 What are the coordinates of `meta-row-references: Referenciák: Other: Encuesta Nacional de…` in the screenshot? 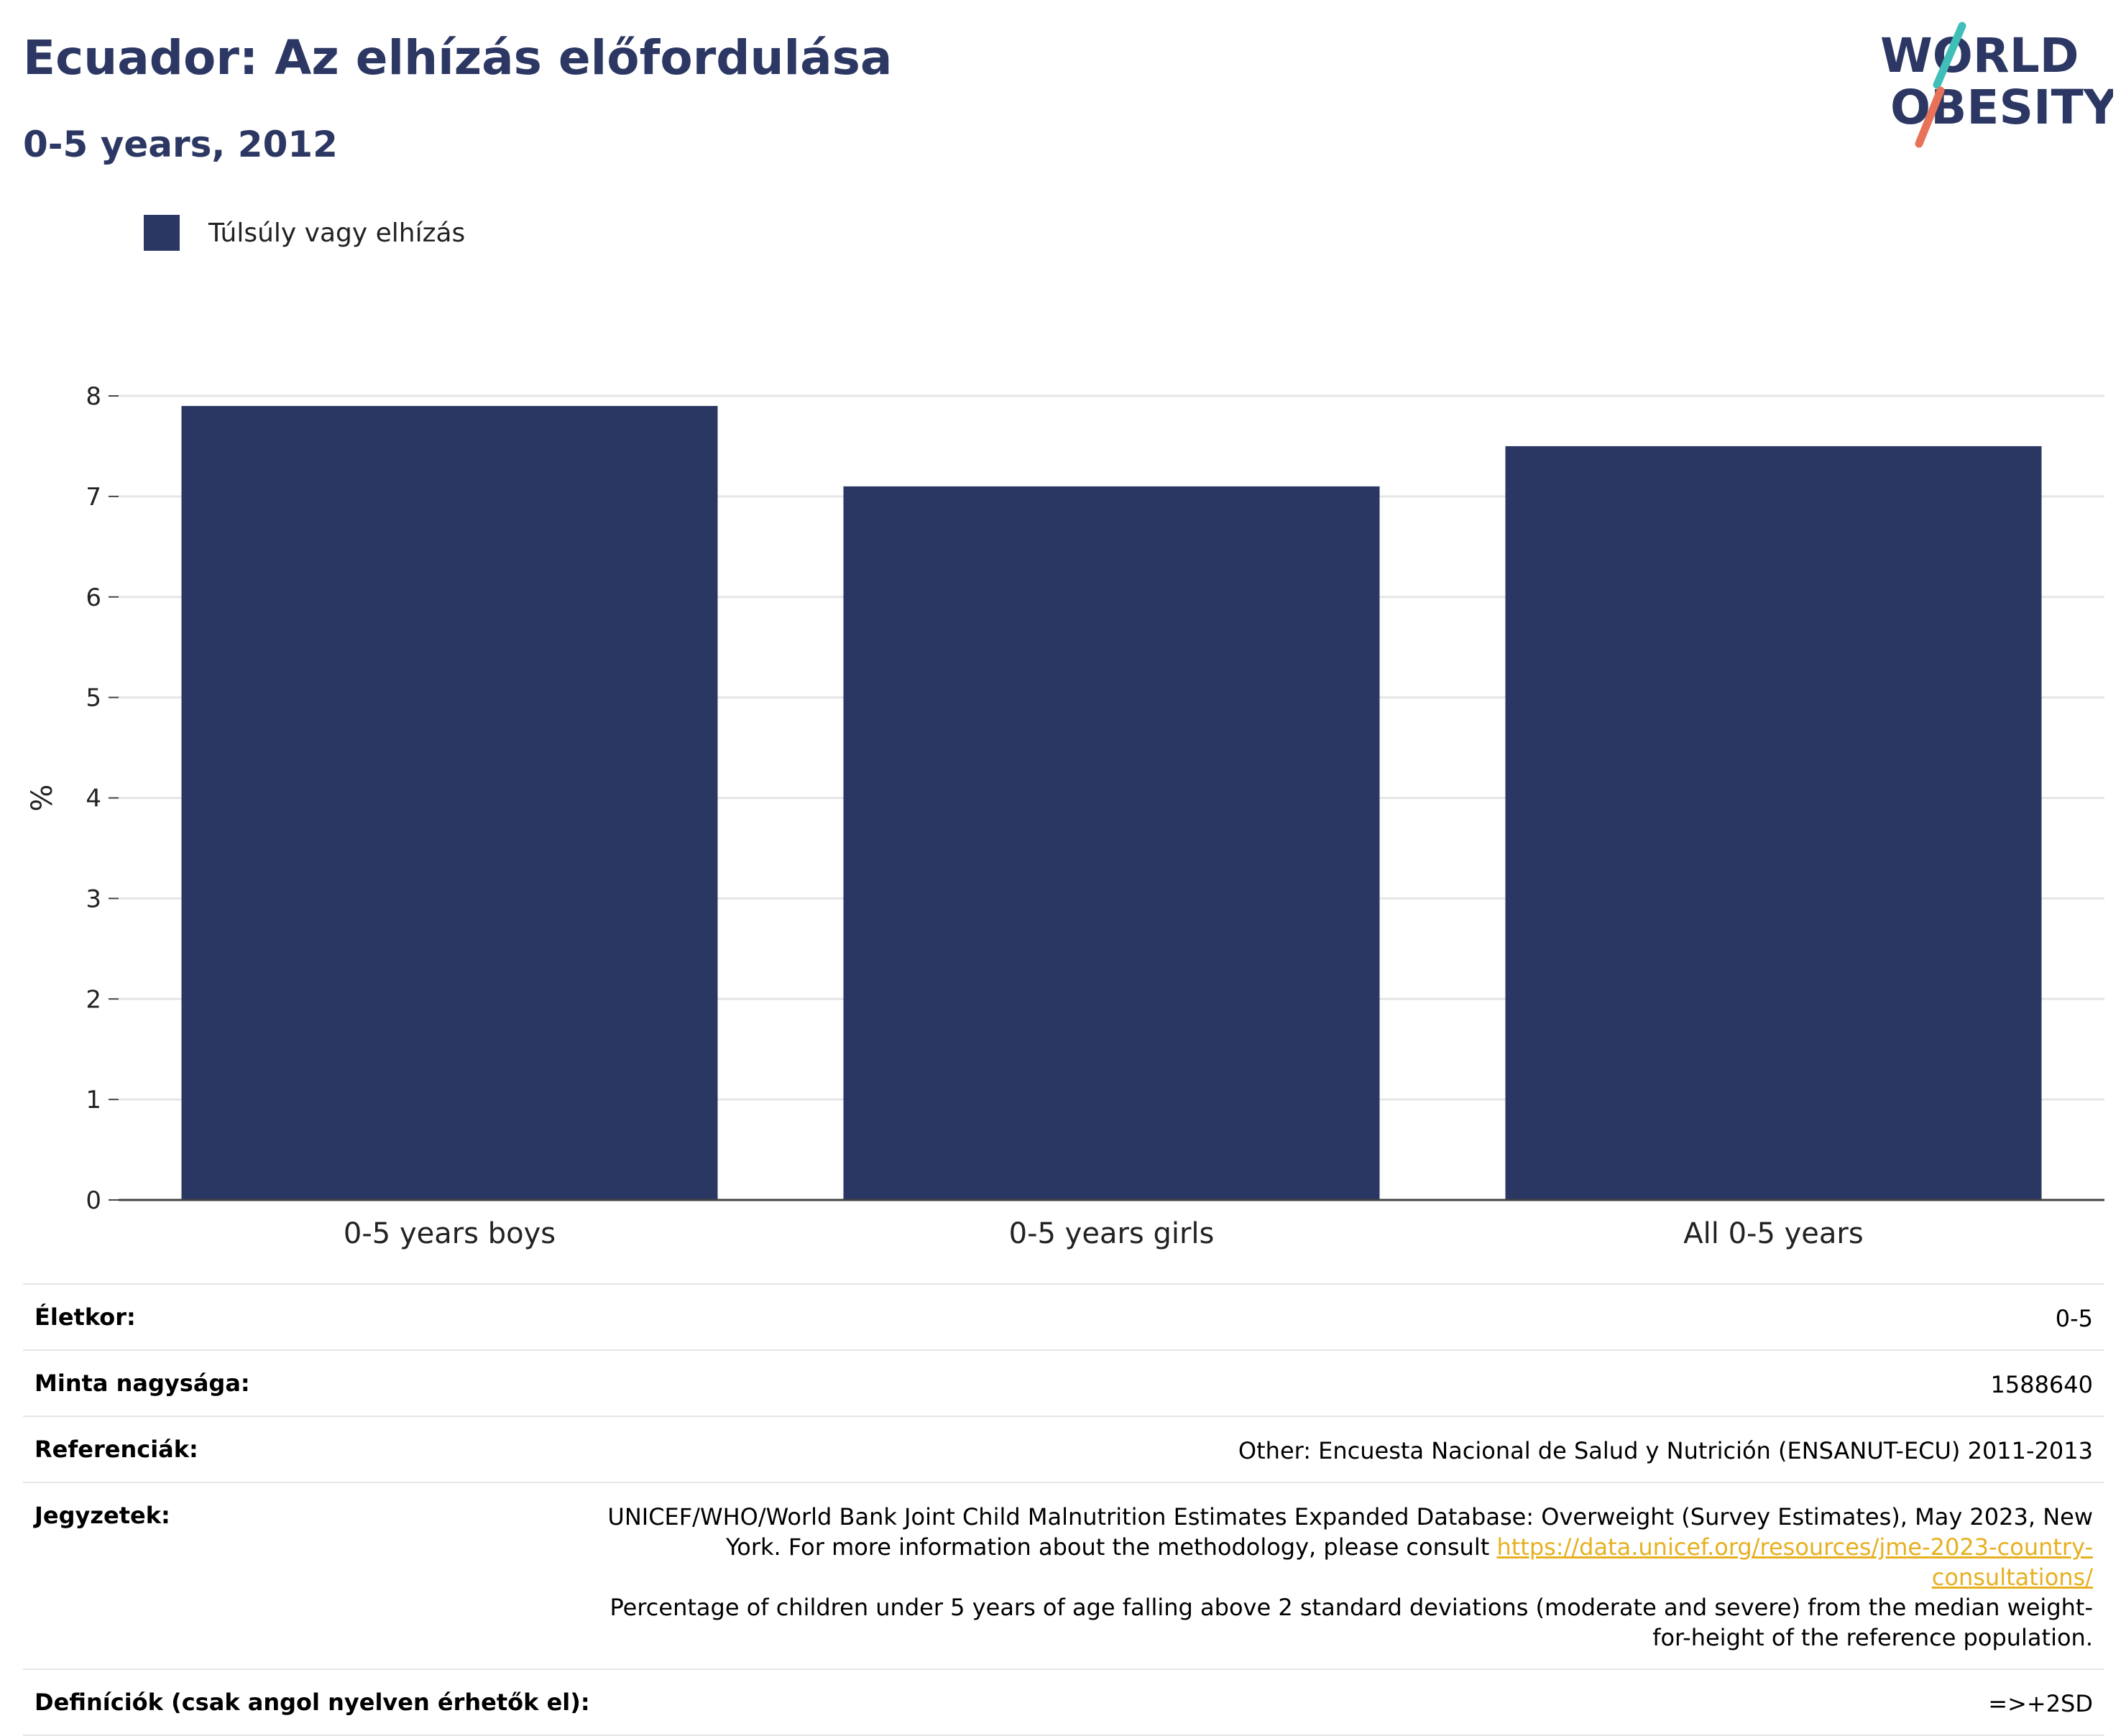 It's located at (1063, 1449).